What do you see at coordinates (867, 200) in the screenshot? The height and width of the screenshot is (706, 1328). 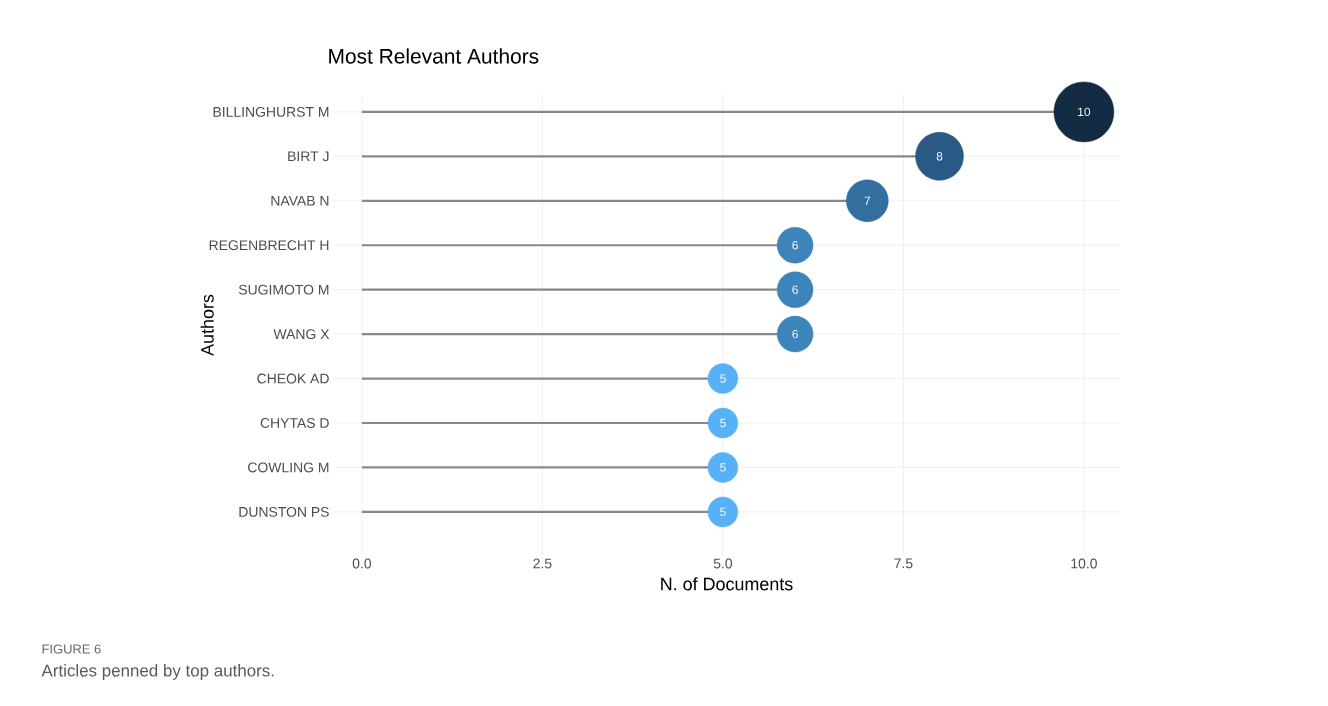 I see `data-label: 7` at bounding box center [867, 200].